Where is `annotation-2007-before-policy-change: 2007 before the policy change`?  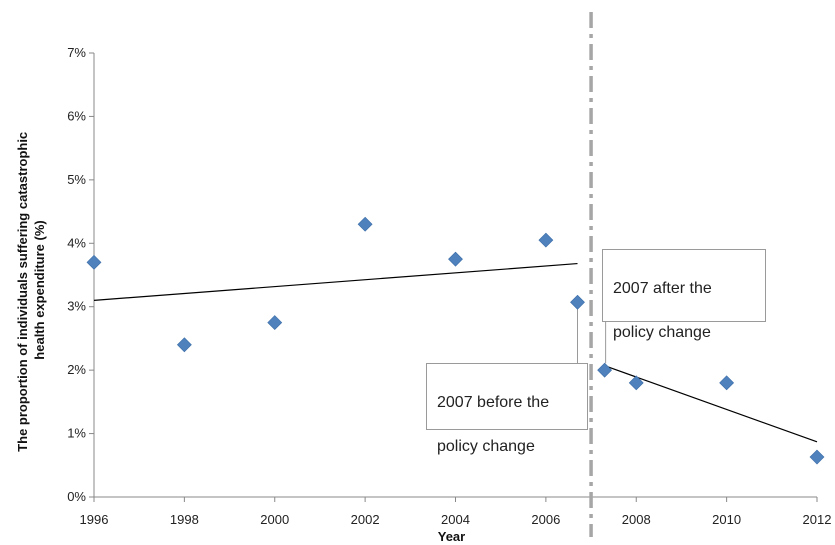
annotation-2007-before-policy-change: 2007 before the policy change is located at coordinates (507, 409).